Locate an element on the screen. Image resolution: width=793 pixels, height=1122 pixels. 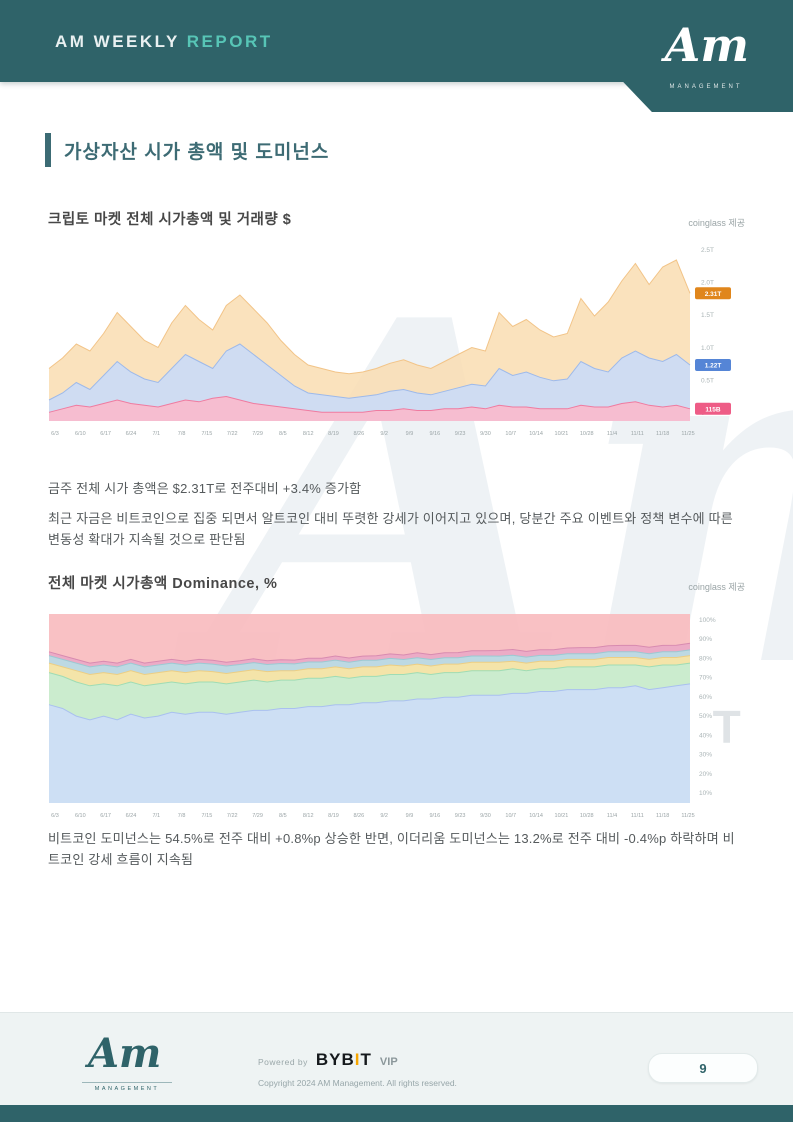
svg-text: 100% is located at coordinates (707, 620).